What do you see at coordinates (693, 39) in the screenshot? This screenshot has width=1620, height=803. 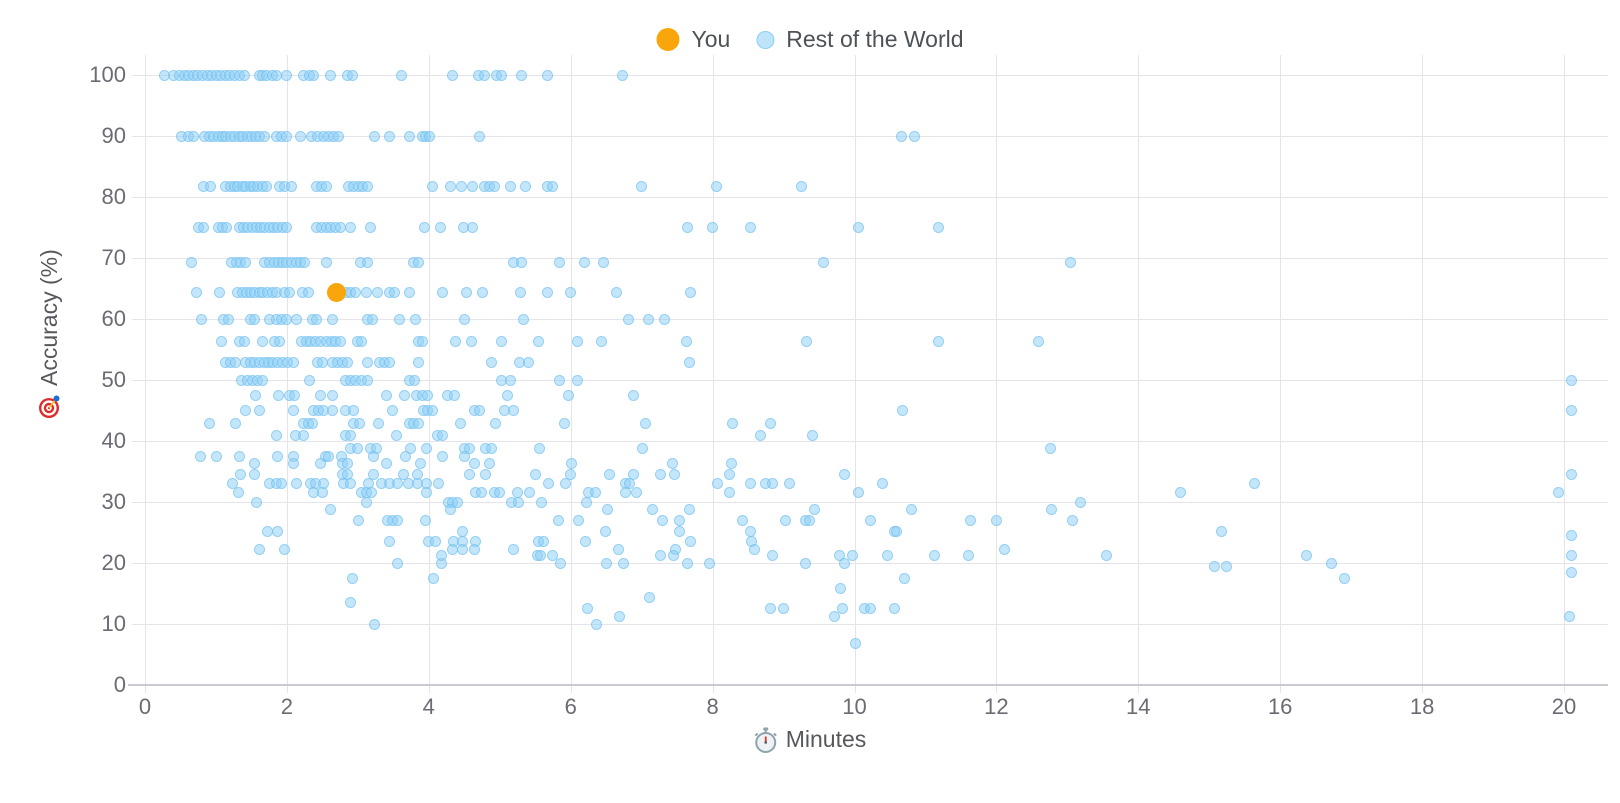 I see `legend-item-you: You` at bounding box center [693, 39].